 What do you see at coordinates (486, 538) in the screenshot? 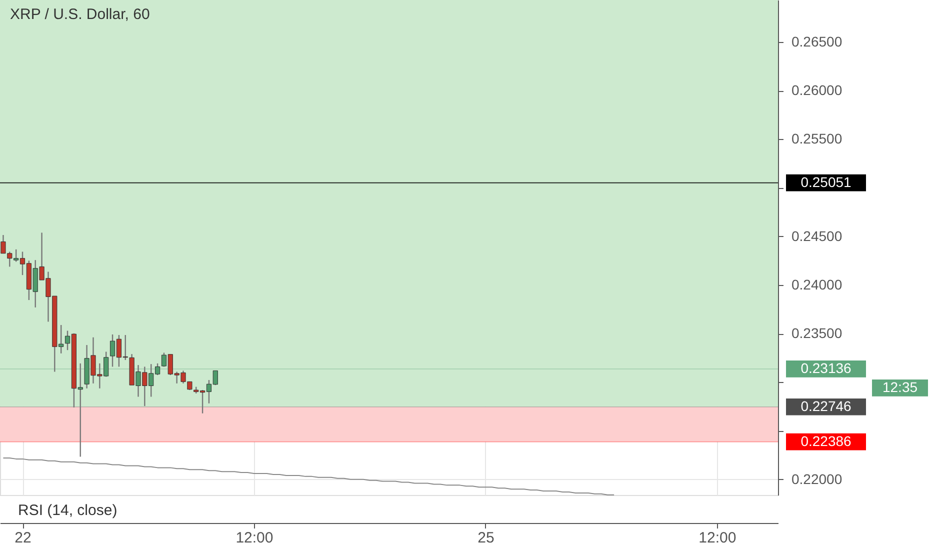
I see `x-tick-label: 25` at bounding box center [486, 538].